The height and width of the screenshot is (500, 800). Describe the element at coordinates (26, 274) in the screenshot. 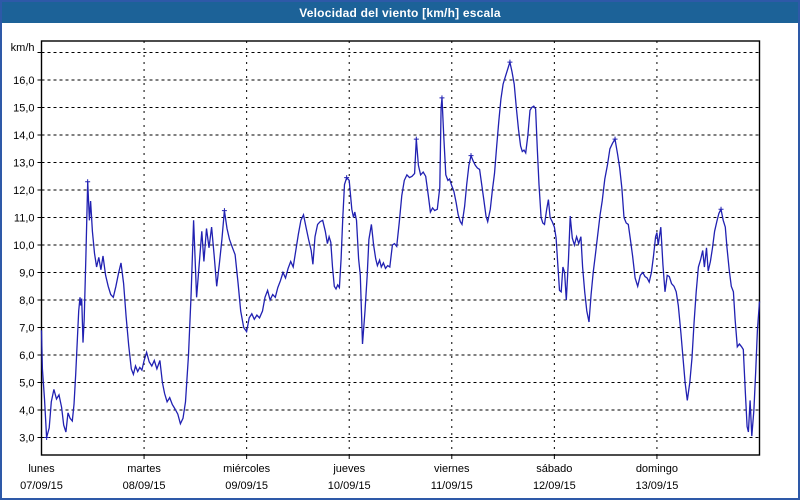

I see `y-axis-tick-label: 9,0` at that location.